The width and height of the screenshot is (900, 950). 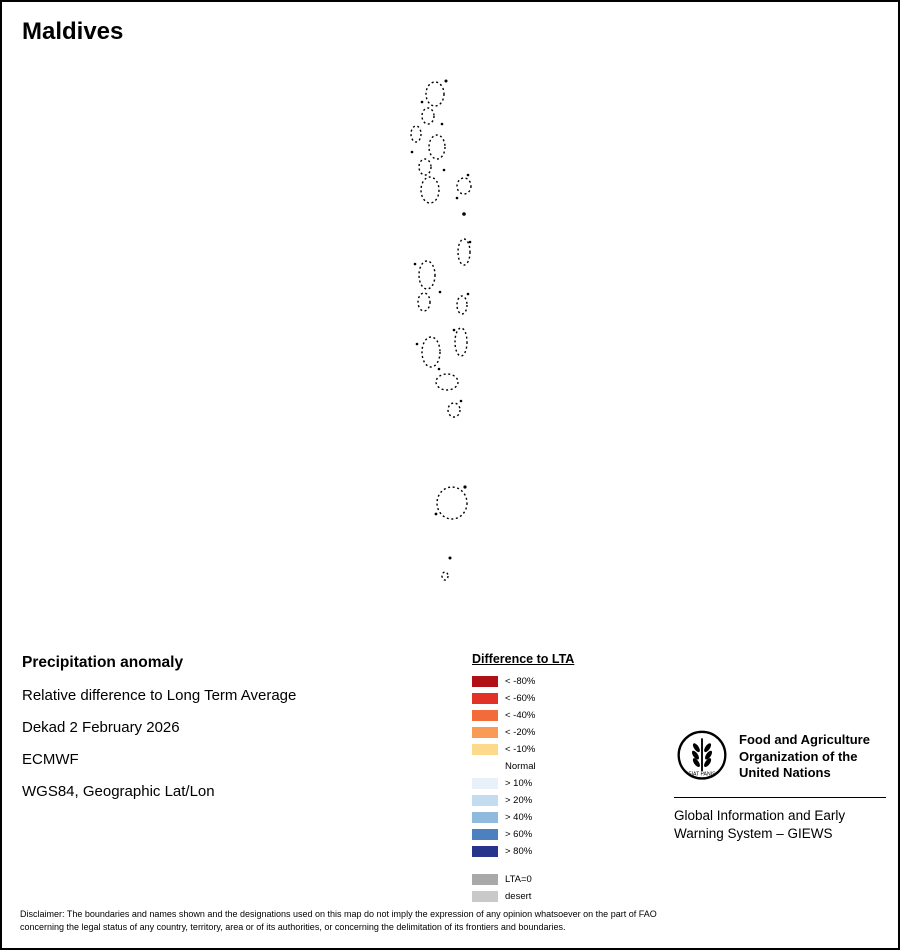 I want to click on giews-line: Global Information and Early, so click(x=760, y=815).